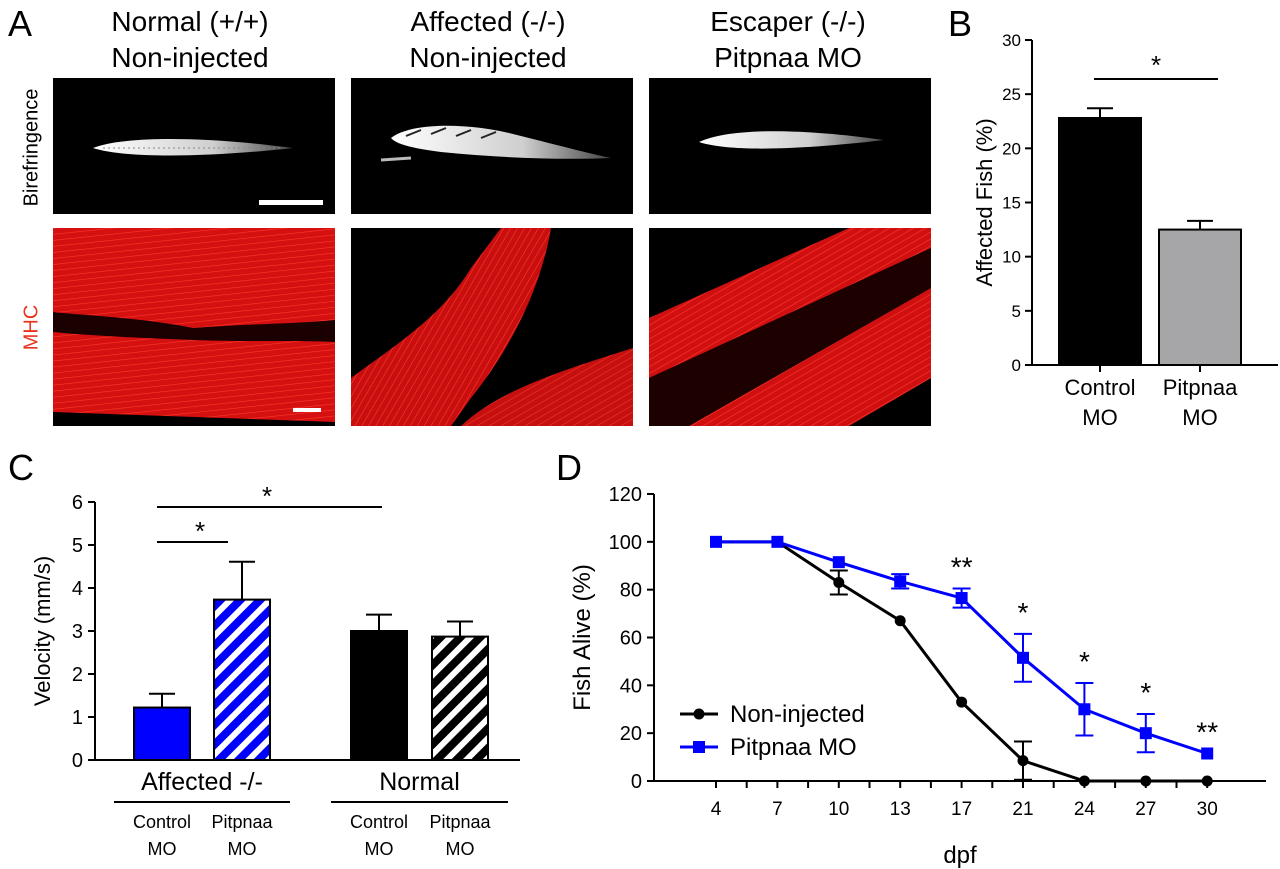 The width and height of the screenshot is (1280, 869). Describe the element at coordinates (631, 639) in the screenshot. I see `y-tick-label: 60` at that location.